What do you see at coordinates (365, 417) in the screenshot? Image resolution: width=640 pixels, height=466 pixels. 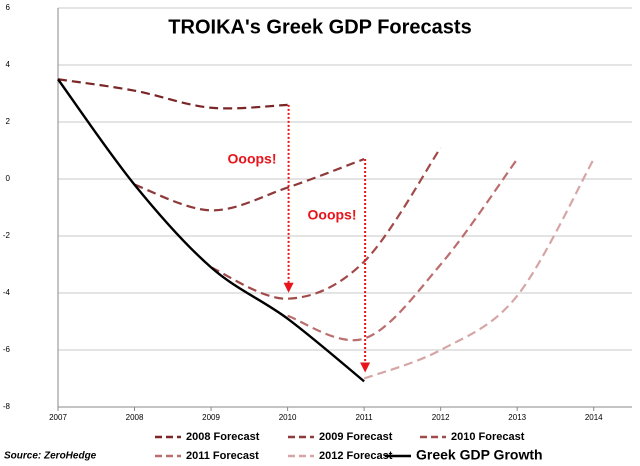 I see `x-tick-label: 2011` at bounding box center [365, 417].